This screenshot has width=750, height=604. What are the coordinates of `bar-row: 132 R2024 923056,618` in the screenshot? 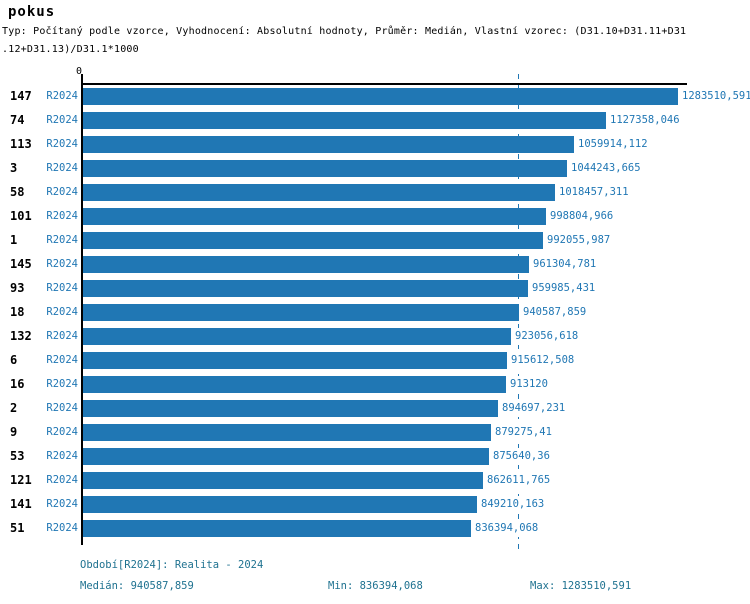 It's located at (375, 336).